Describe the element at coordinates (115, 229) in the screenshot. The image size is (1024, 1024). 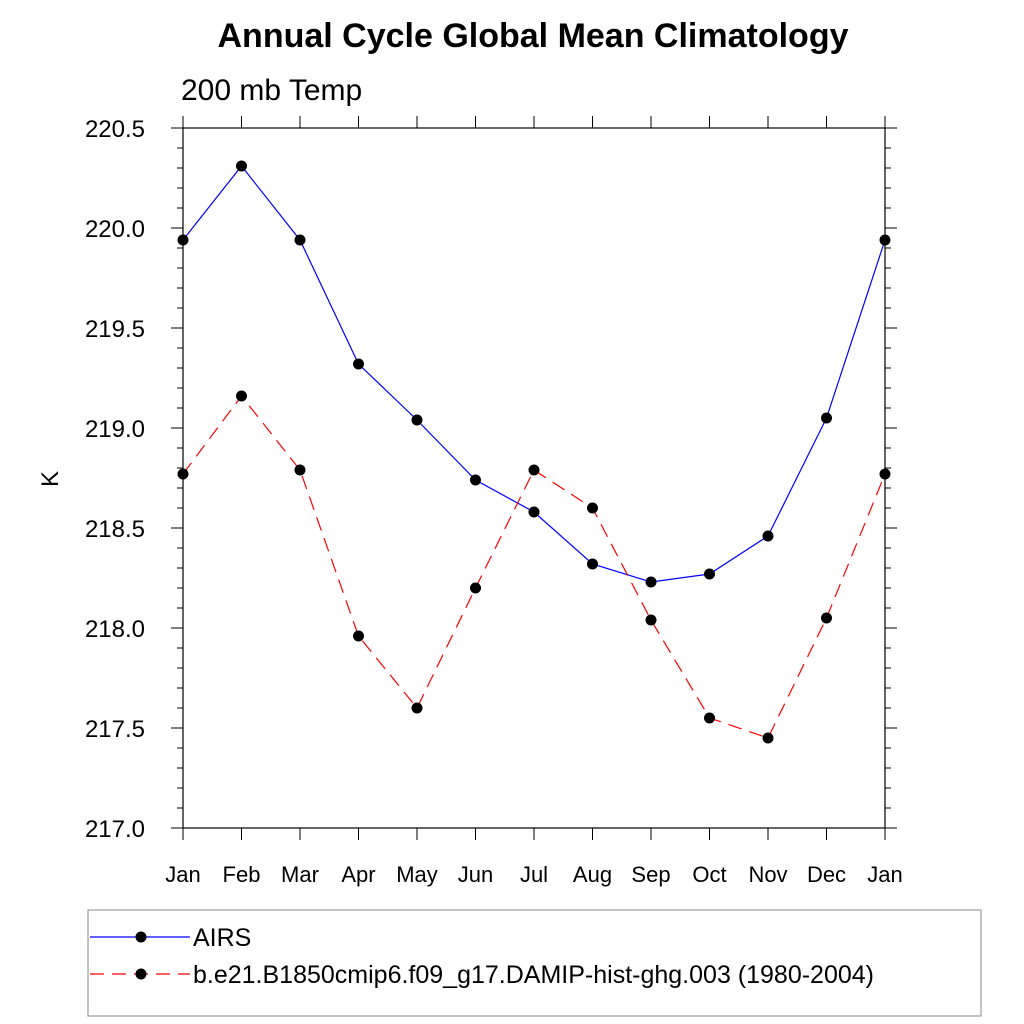
I see `y-tick-label: 220.0` at that location.